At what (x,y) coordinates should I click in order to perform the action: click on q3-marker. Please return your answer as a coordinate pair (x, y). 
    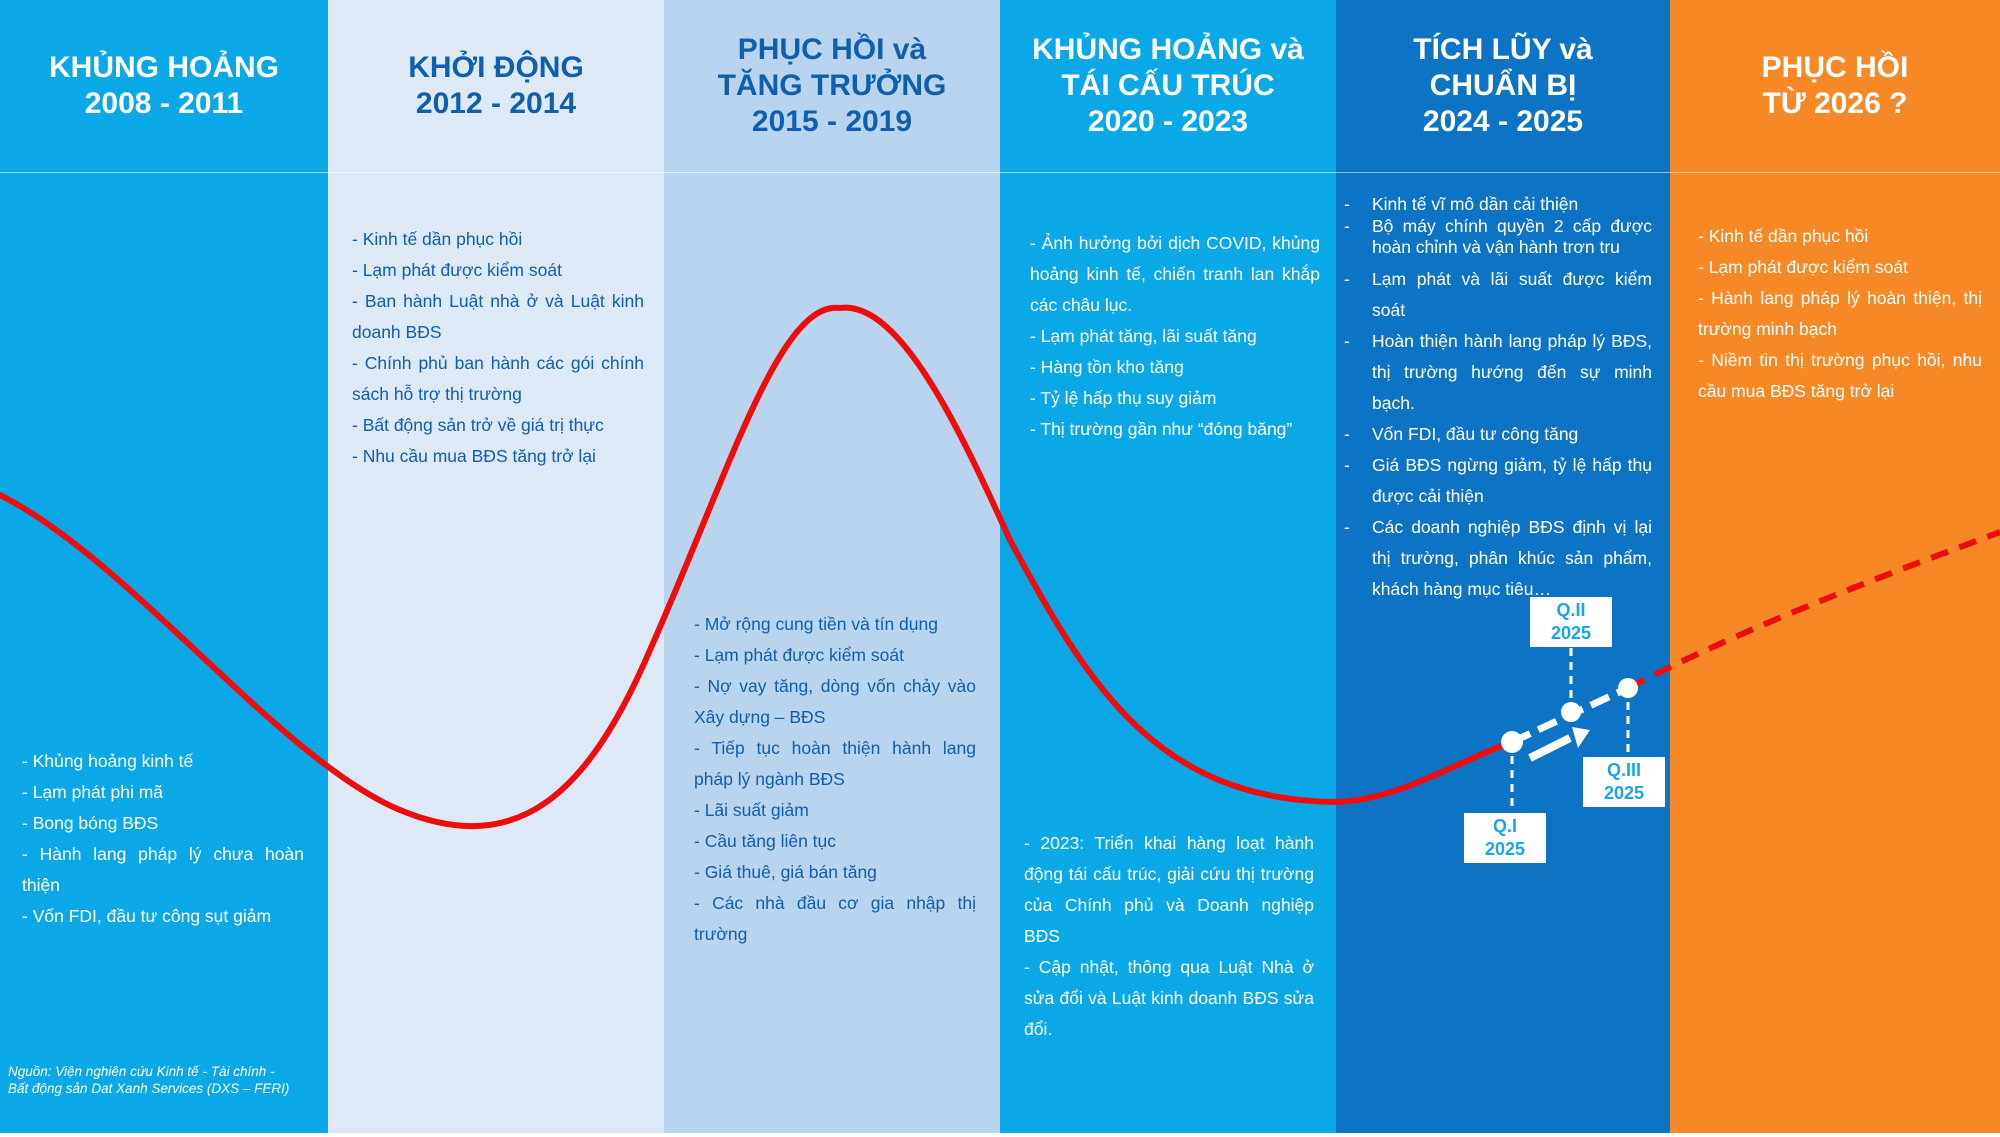
    Looking at the image, I should click on (1628, 688).